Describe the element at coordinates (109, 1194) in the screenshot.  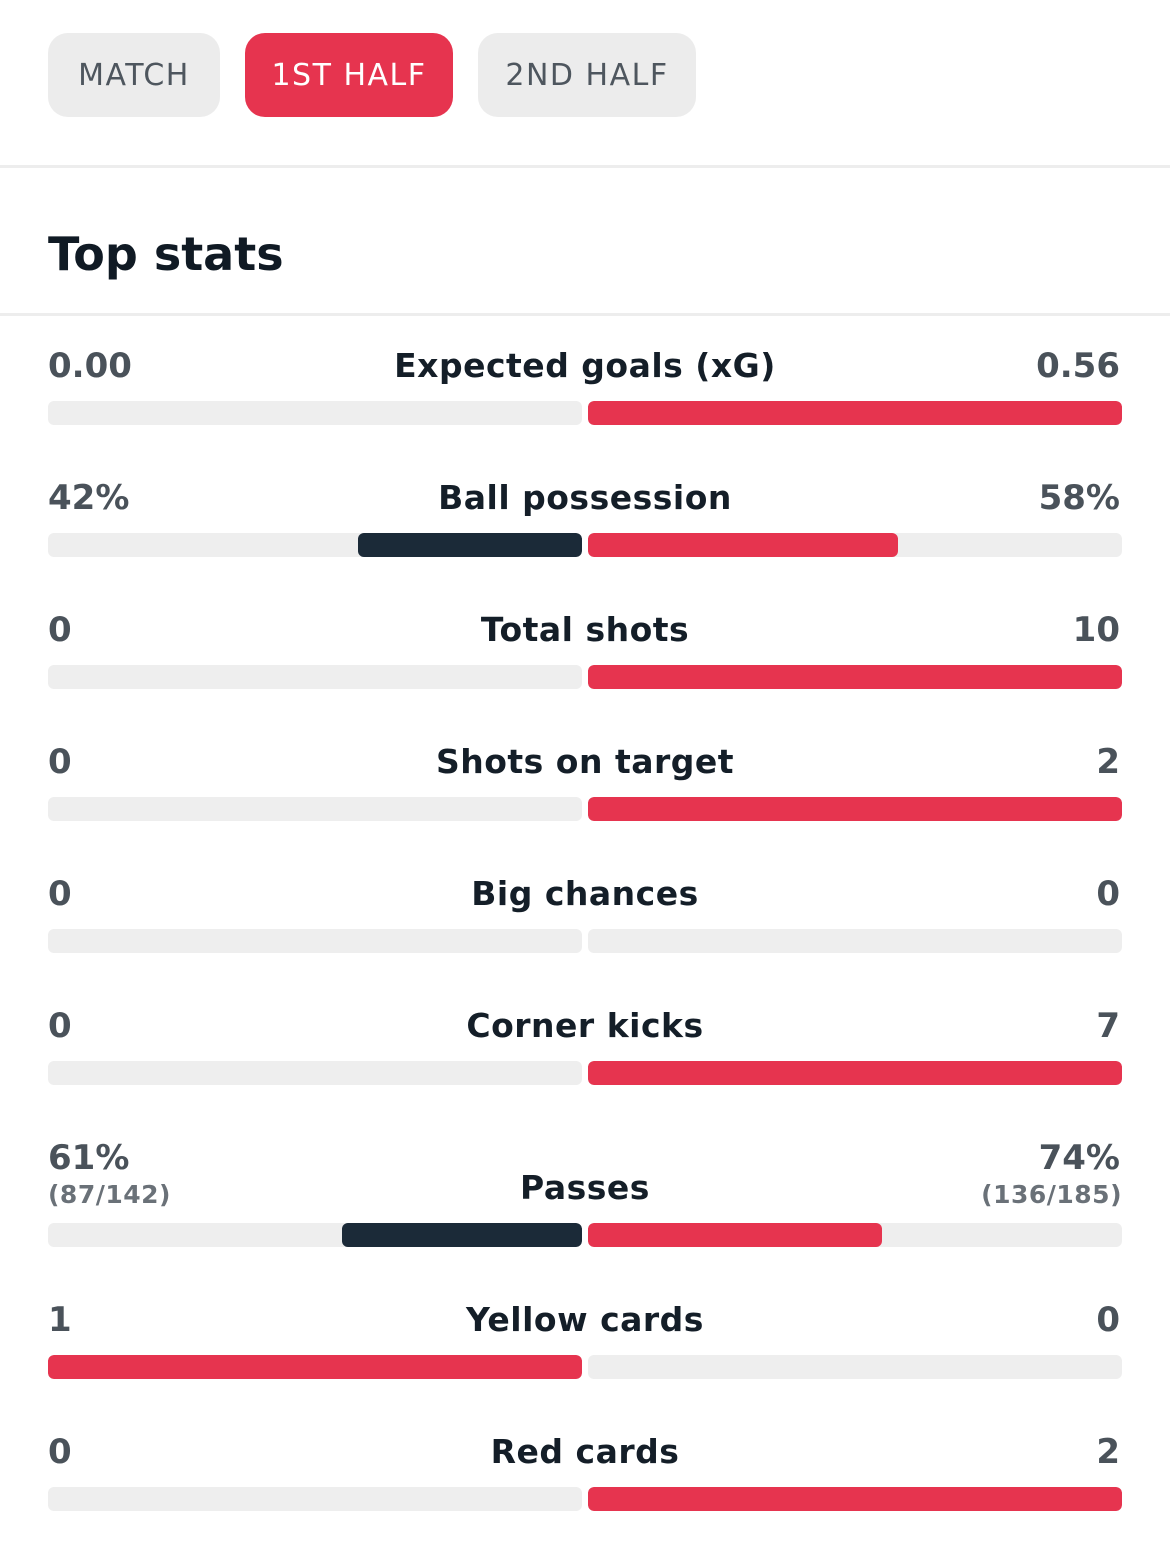
I see `stat-home-subvalue: (87/142)` at that location.